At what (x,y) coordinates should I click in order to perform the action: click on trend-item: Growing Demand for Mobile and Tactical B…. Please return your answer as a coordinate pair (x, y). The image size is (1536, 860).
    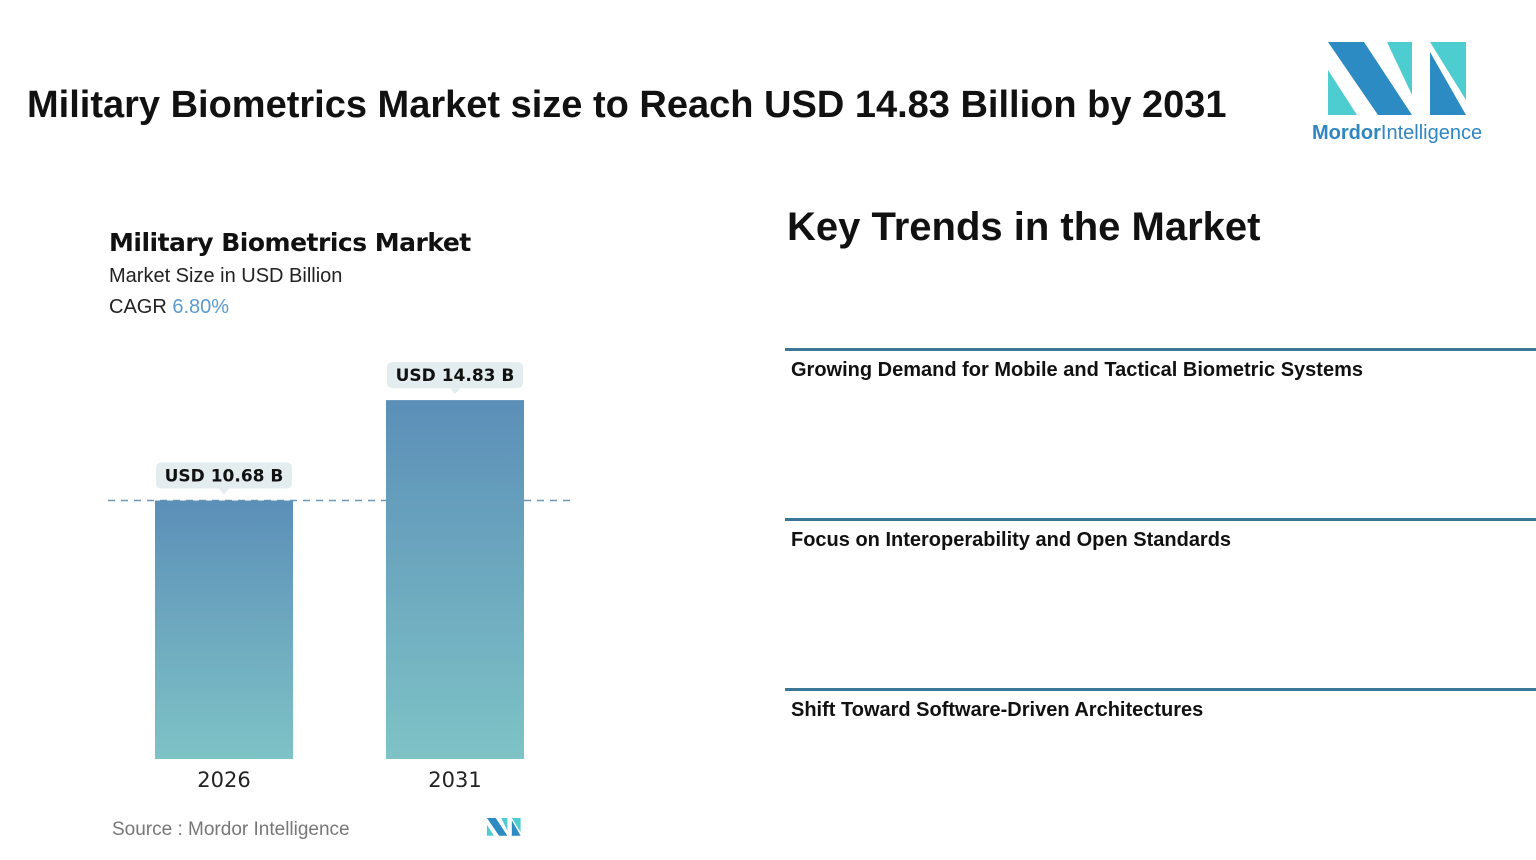
    Looking at the image, I should click on (1160, 365).